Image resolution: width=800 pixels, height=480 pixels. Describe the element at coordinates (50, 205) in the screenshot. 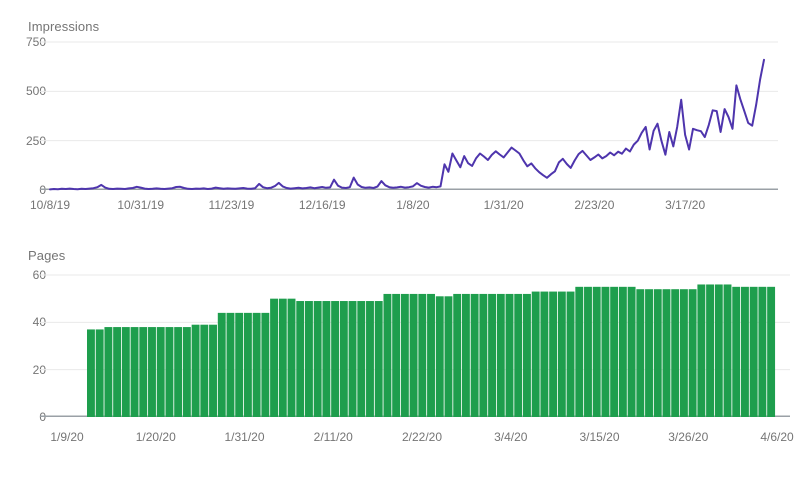

I see `x-tick-label-10/8/19: 10/8/19` at that location.